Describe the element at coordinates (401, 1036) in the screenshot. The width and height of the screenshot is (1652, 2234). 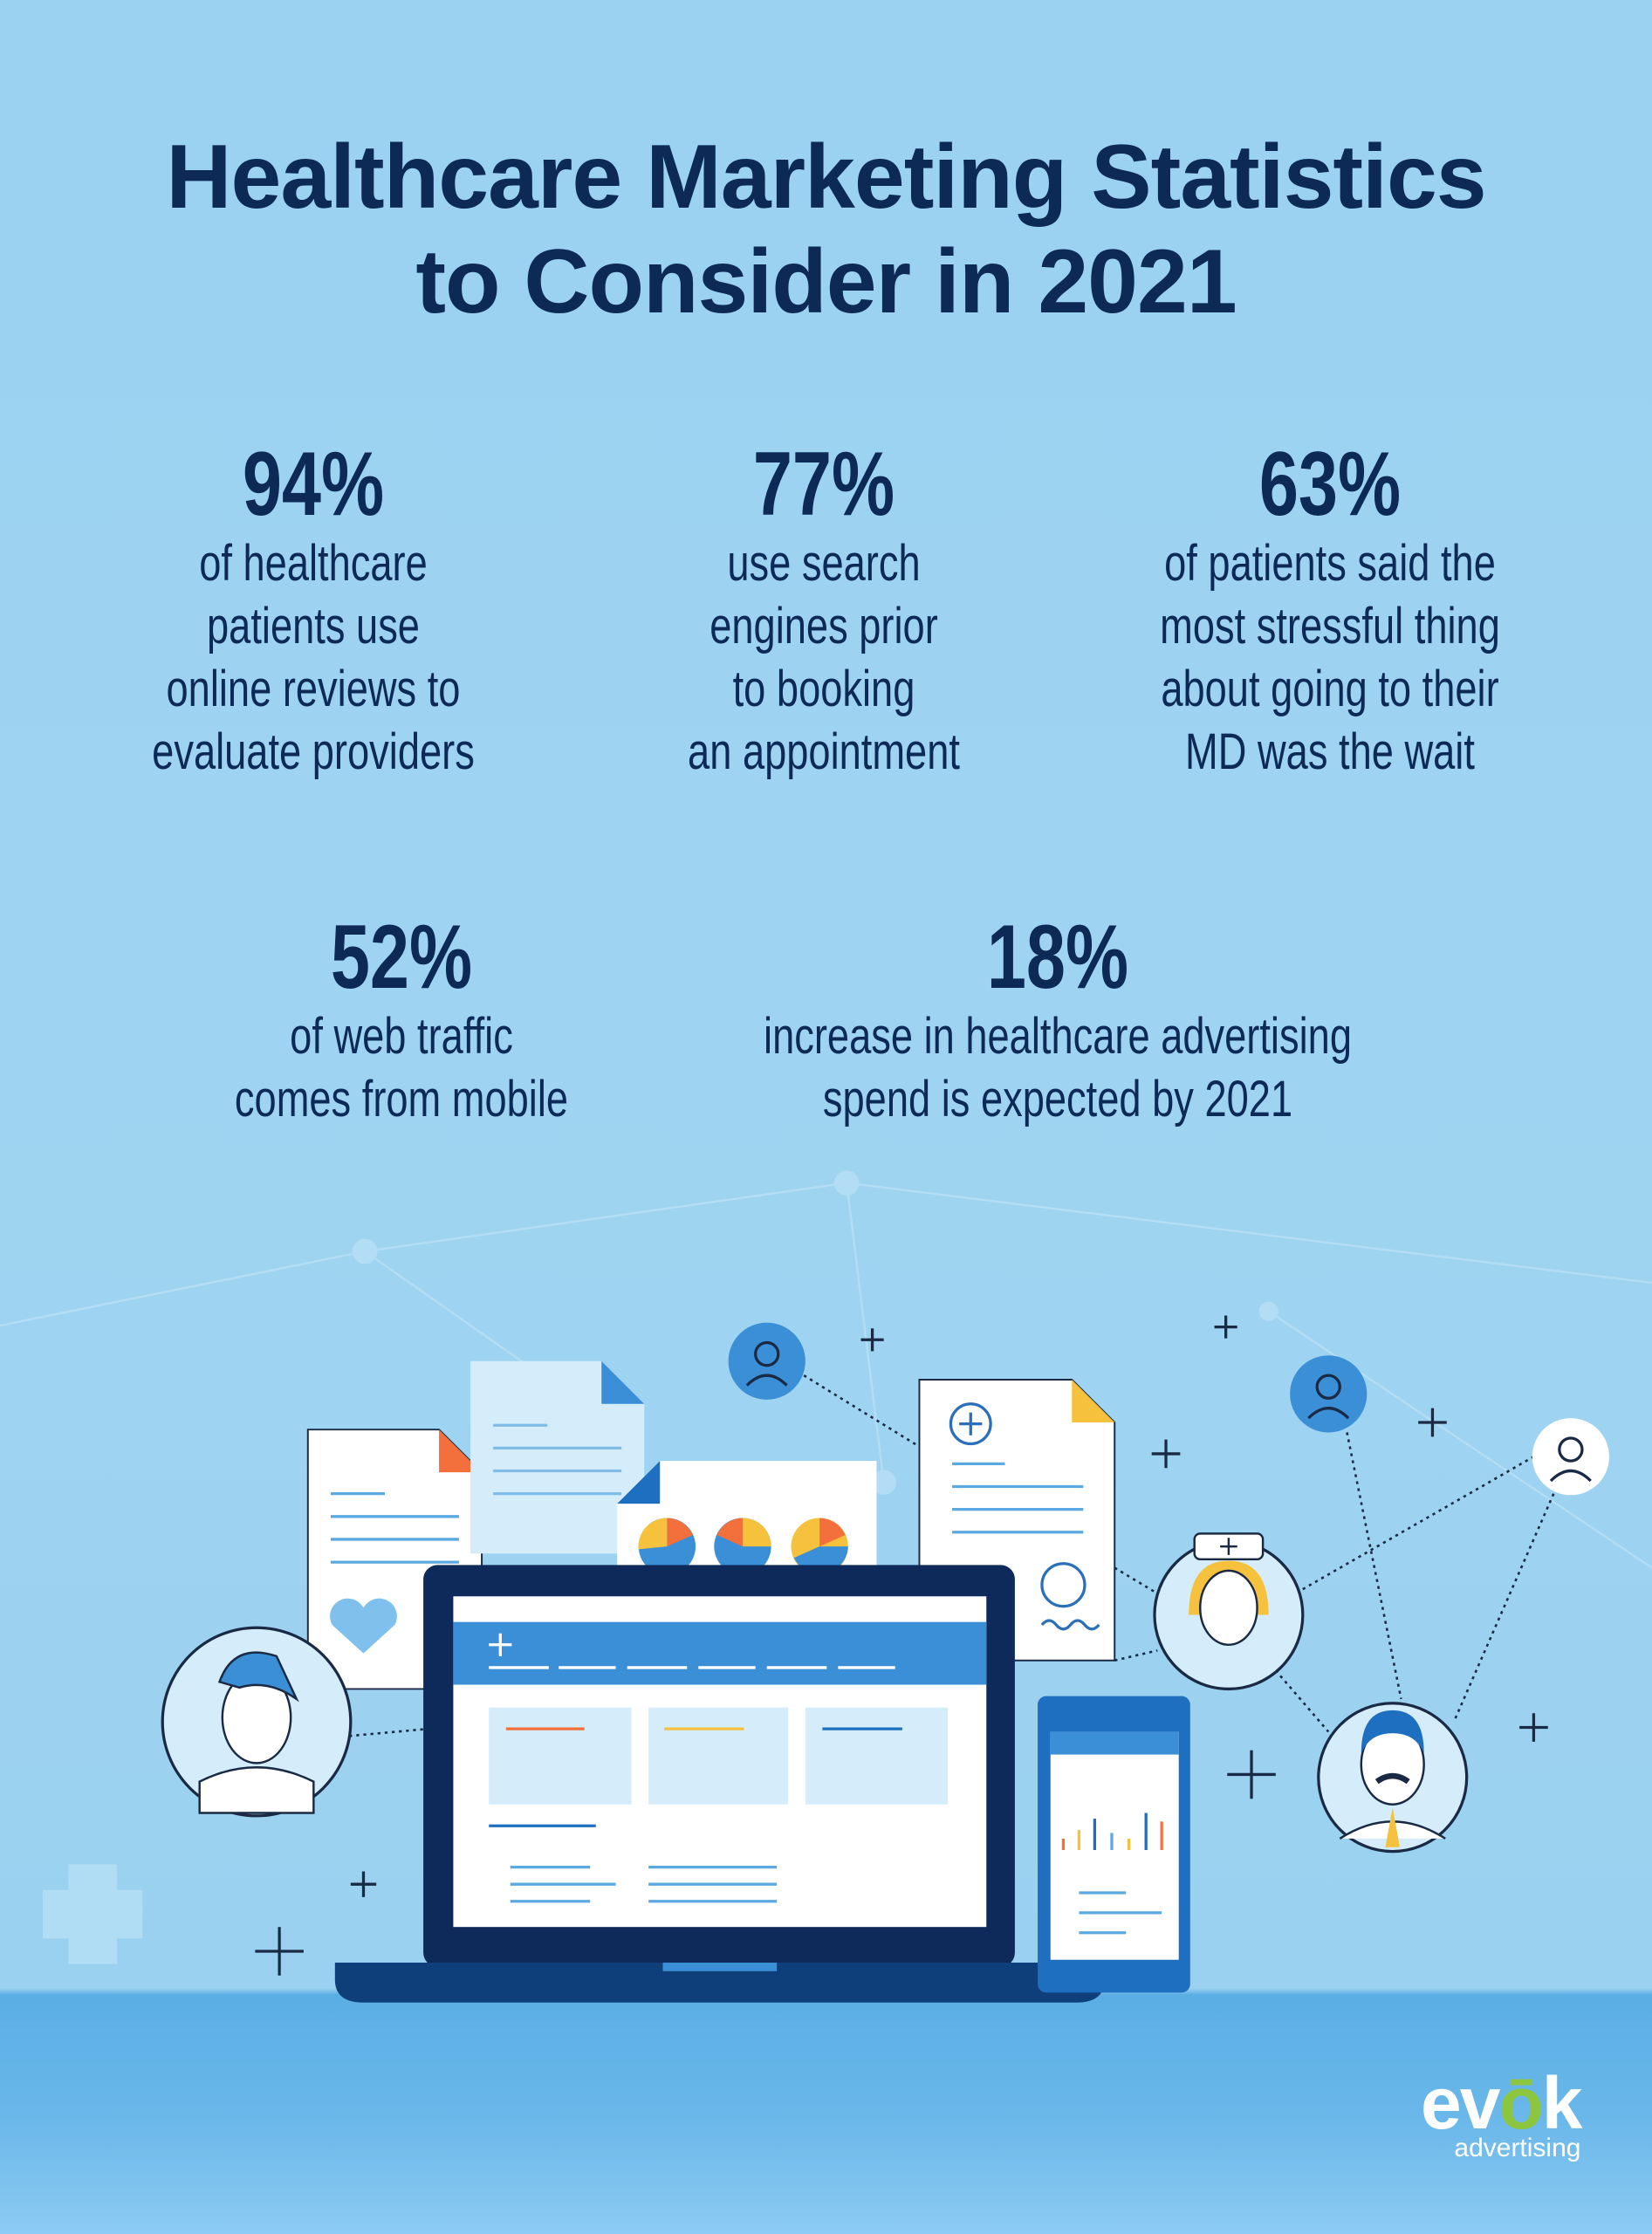
I see `stat-line: of web traffic` at that location.